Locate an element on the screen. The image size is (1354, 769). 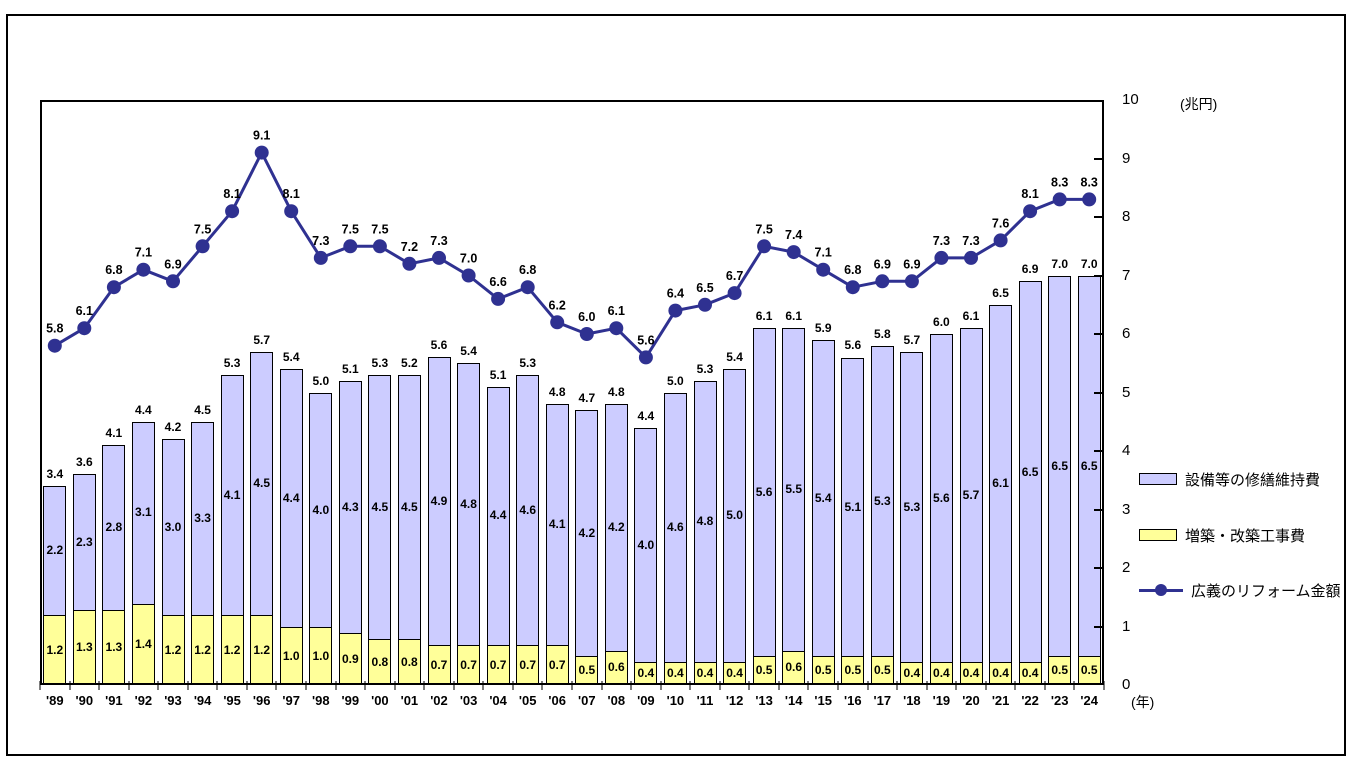
bar-total-label: 3.4 is located at coordinates (55, 474).